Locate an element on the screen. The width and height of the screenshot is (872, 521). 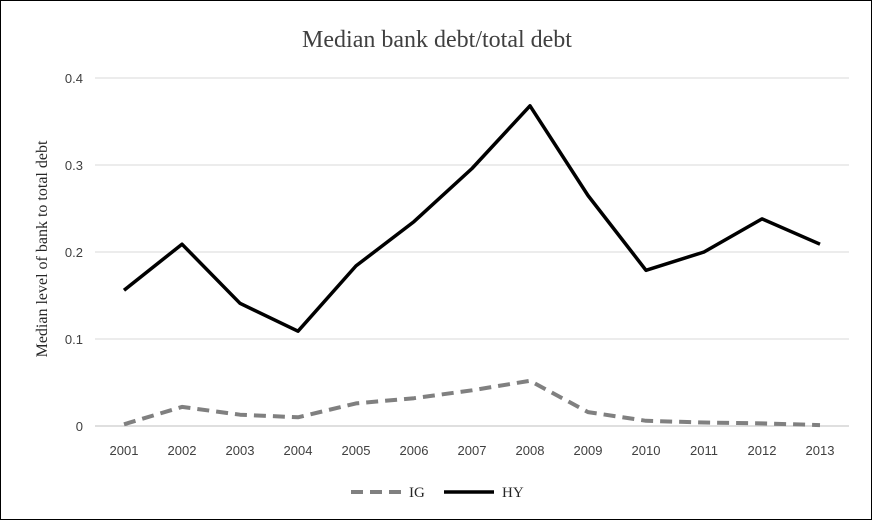
x-tick-label: 2012 is located at coordinates (762, 450).